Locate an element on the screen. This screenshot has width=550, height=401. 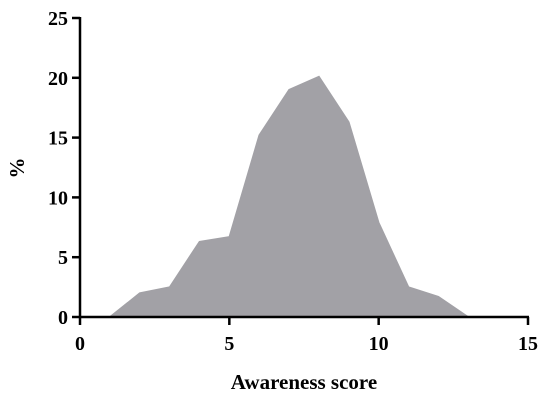
y-axis-title: % is located at coordinates (17, 168).